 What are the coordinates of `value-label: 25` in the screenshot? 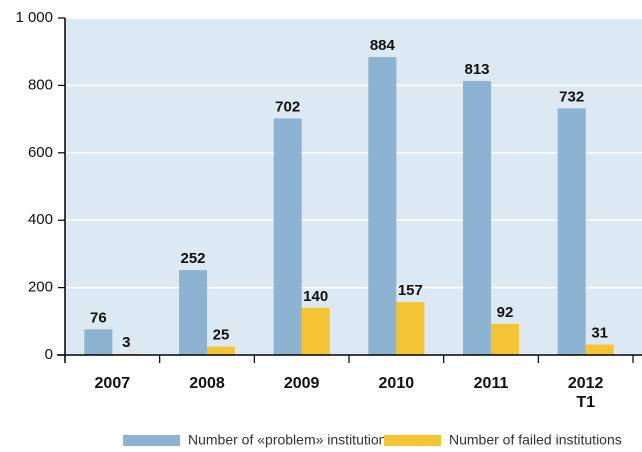 It's located at (221, 335).